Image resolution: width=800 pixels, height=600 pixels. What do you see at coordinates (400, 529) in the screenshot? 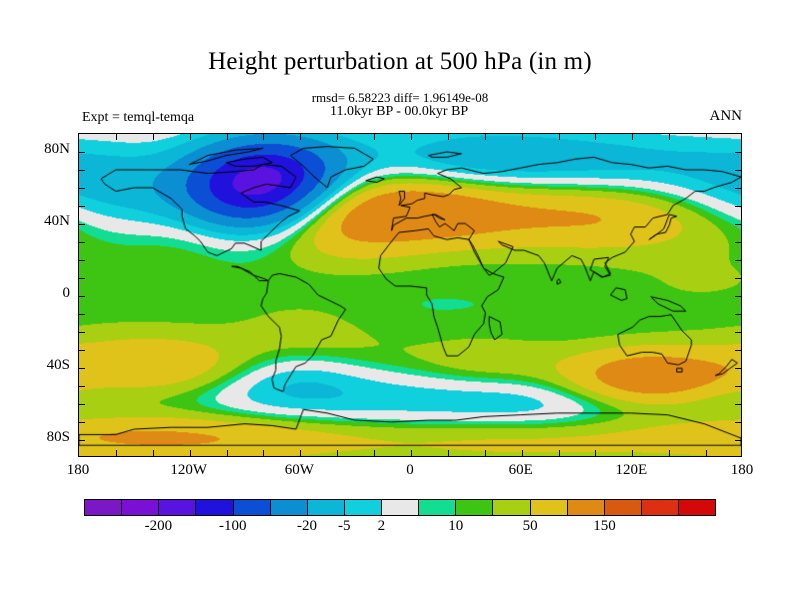
I see `colorbar-labels: -200 -100 -20 -5 2 10 50 150` at bounding box center [400, 529].